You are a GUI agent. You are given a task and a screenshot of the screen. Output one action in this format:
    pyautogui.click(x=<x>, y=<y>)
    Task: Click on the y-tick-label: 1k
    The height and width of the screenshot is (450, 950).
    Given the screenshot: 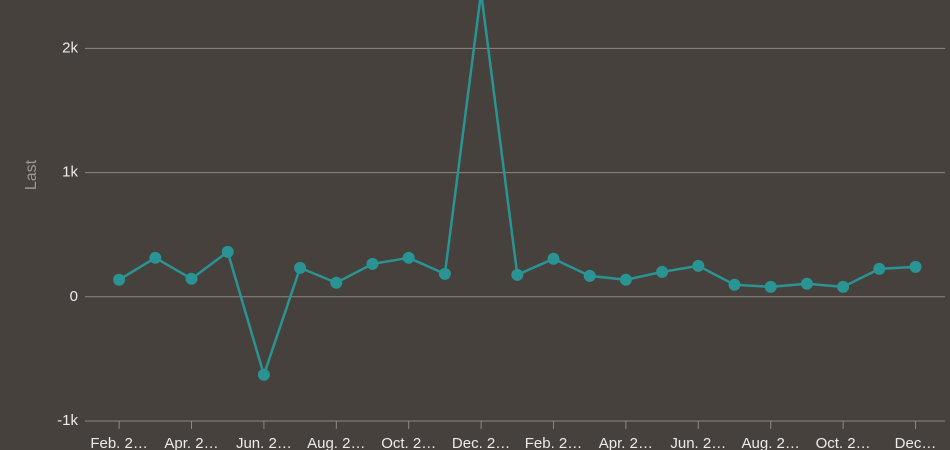 What is the action you would take?
    pyautogui.click(x=70, y=172)
    